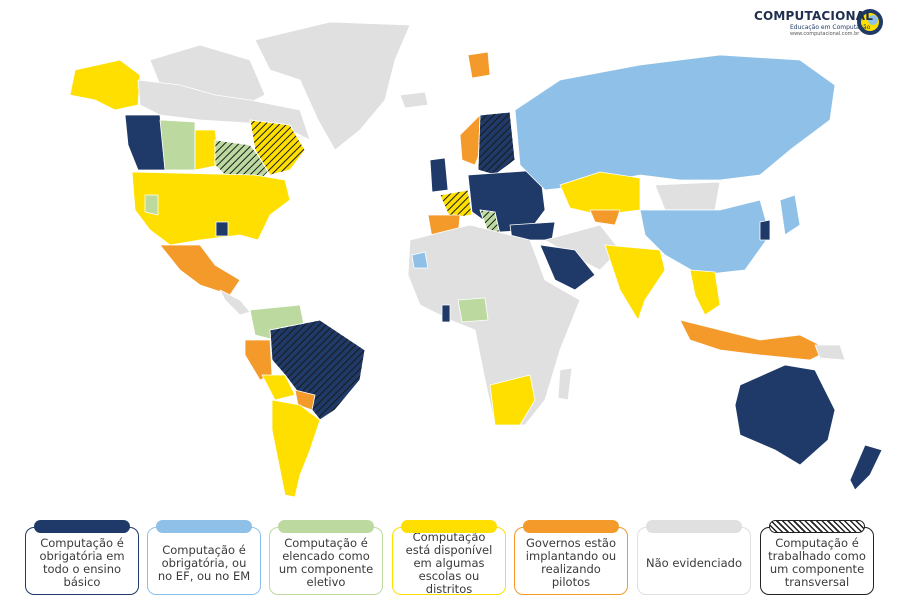 This screenshot has height=605, width=900. Describe the element at coordinates (506, 201) in the screenshot. I see `central-europe` at that location.